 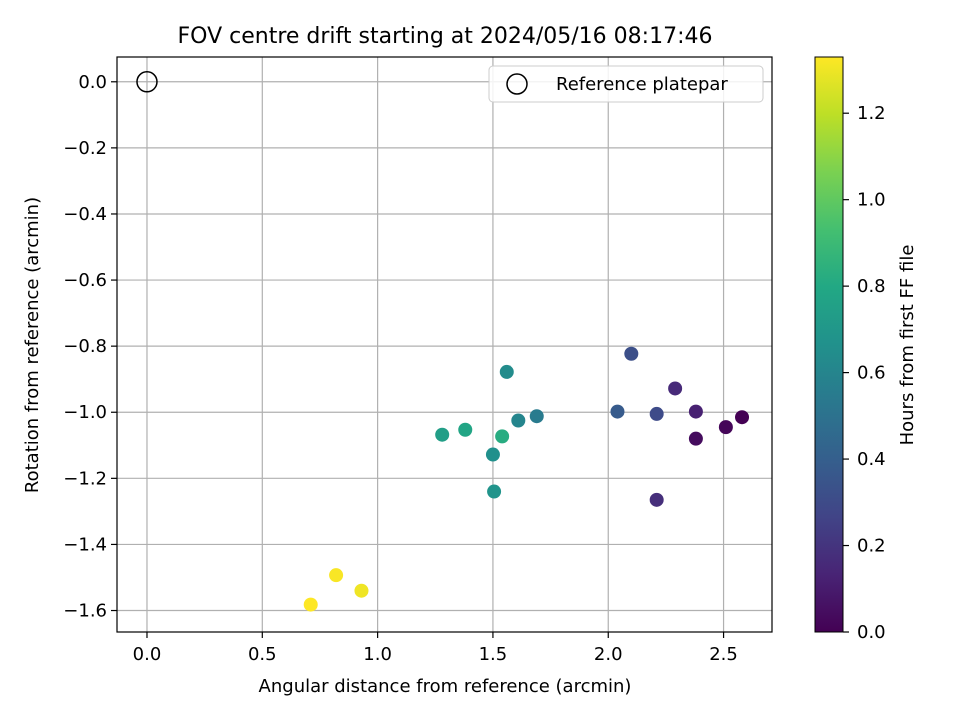 I want to click on y-tick-label: −0.8, so click(x=85, y=346).